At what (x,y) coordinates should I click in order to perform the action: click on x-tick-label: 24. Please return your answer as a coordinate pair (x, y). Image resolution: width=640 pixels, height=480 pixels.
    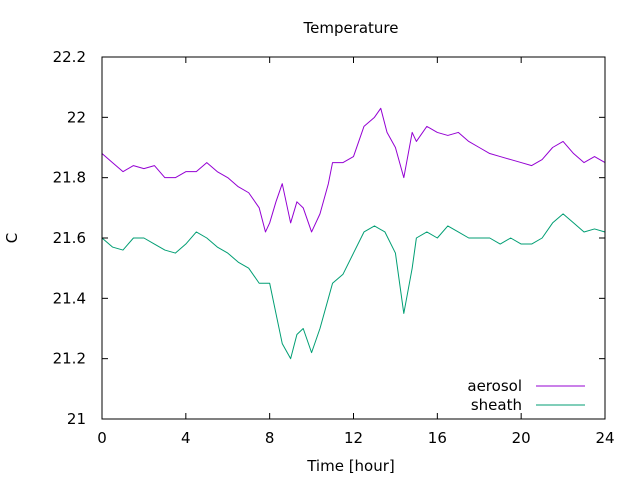
    Looking at the image, I should click on (604, 438).